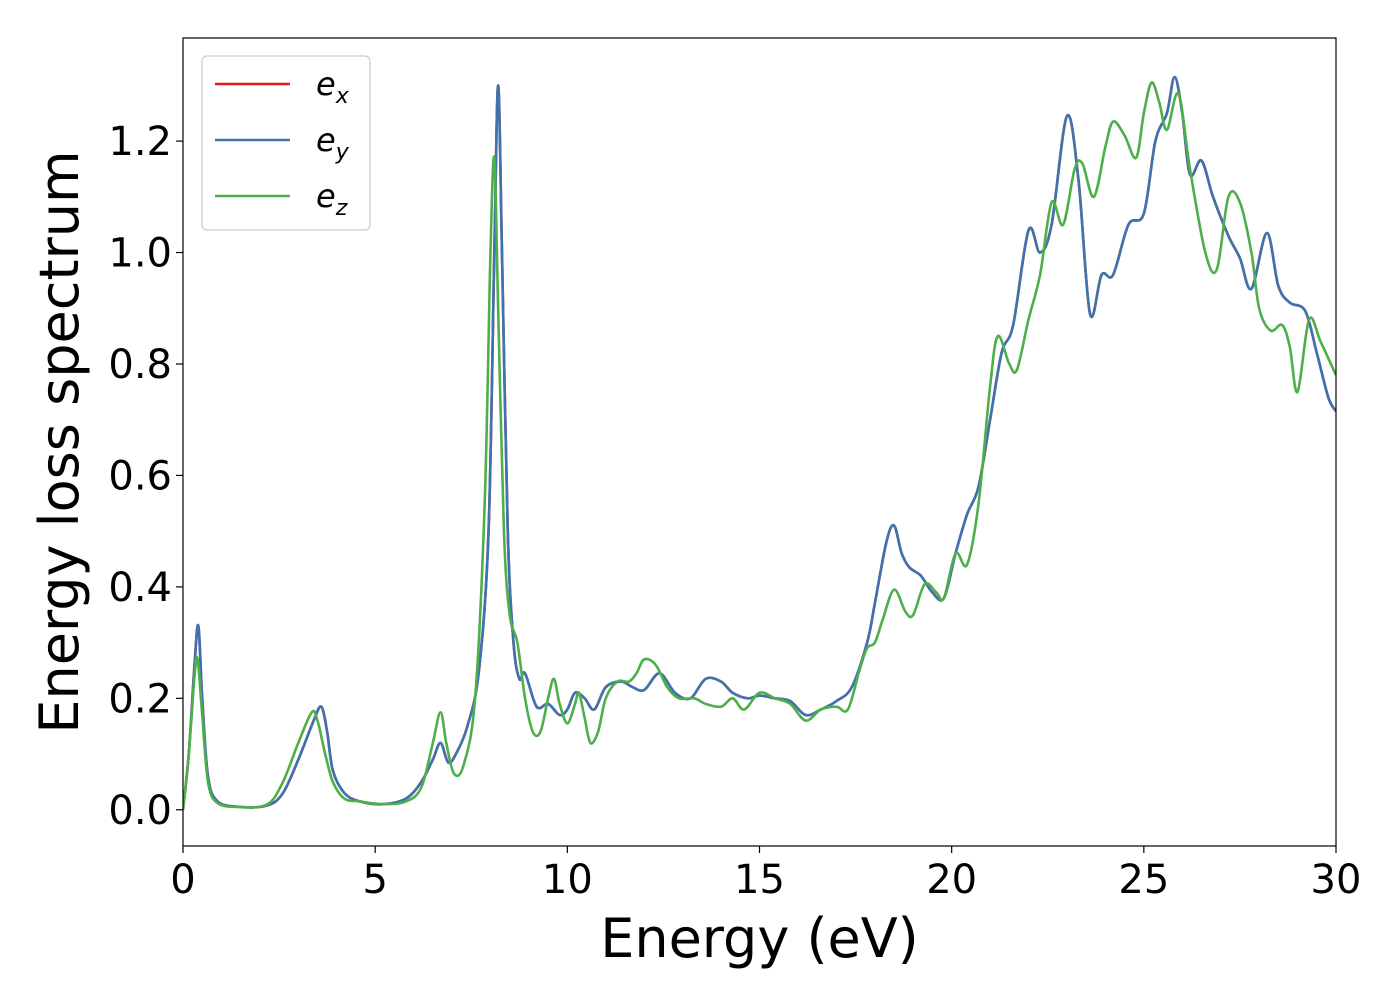 The image size is (1400, 1000). What do you see at coordinates (759, 938) in the screenshot?
I see `x-axis-label: Energy (eV)` at bounding box center [759, 938].